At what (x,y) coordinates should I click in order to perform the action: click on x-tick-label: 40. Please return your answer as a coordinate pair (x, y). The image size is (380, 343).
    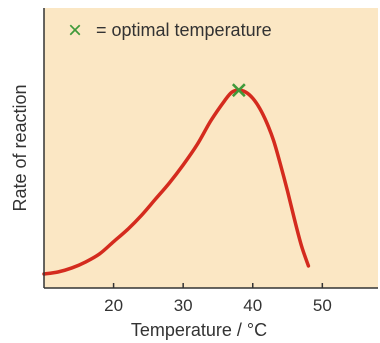
    Looking at the image, I should click on (252, 305).